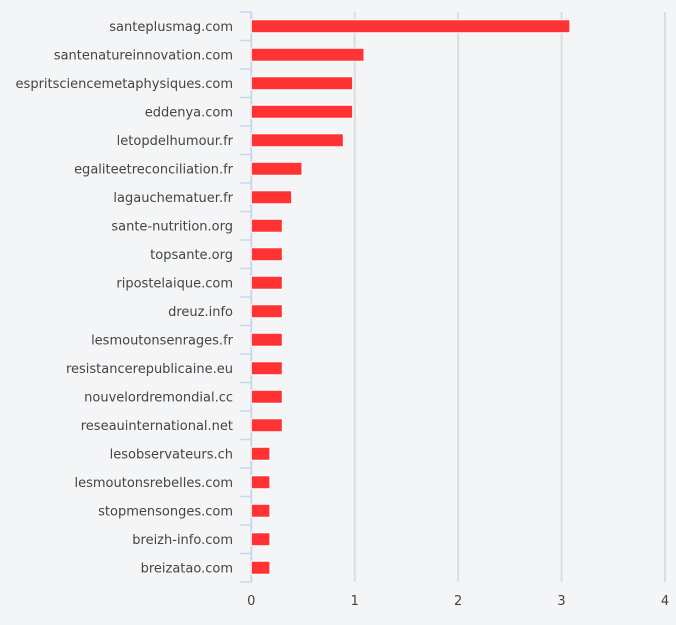 Image resolution: width=676 pixels, height=625 pixels. Describe the element at coordinates (355, 601) in the screenshot. I see `x-tick-label: 1` at that location.